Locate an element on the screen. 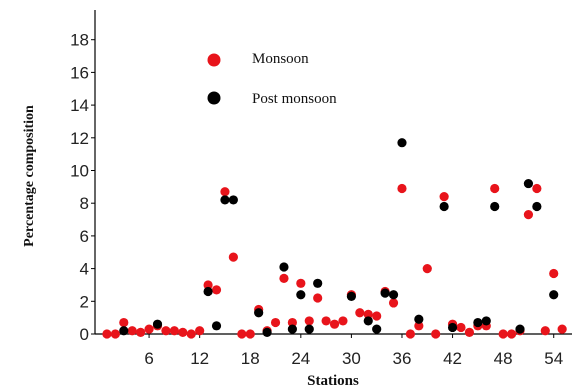  y-tick-label: 10 is located at coordinates (79, 171).